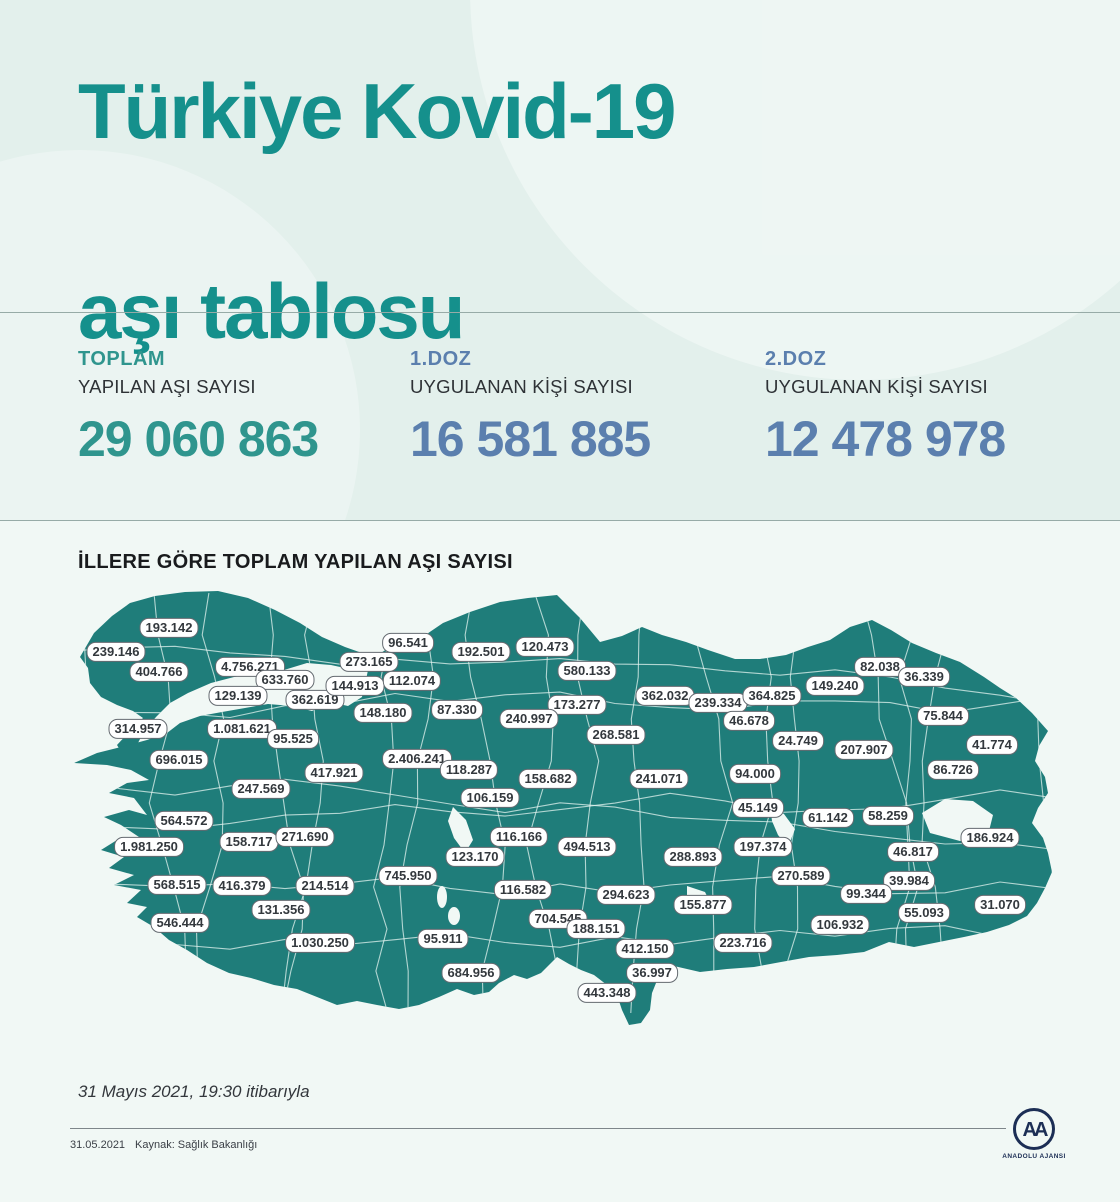 This screenshot has height=1202, width=1120. Describe the element at coordinates (305, 837) in the screenshot. I see `province-value-pill: 271.690` at that location.